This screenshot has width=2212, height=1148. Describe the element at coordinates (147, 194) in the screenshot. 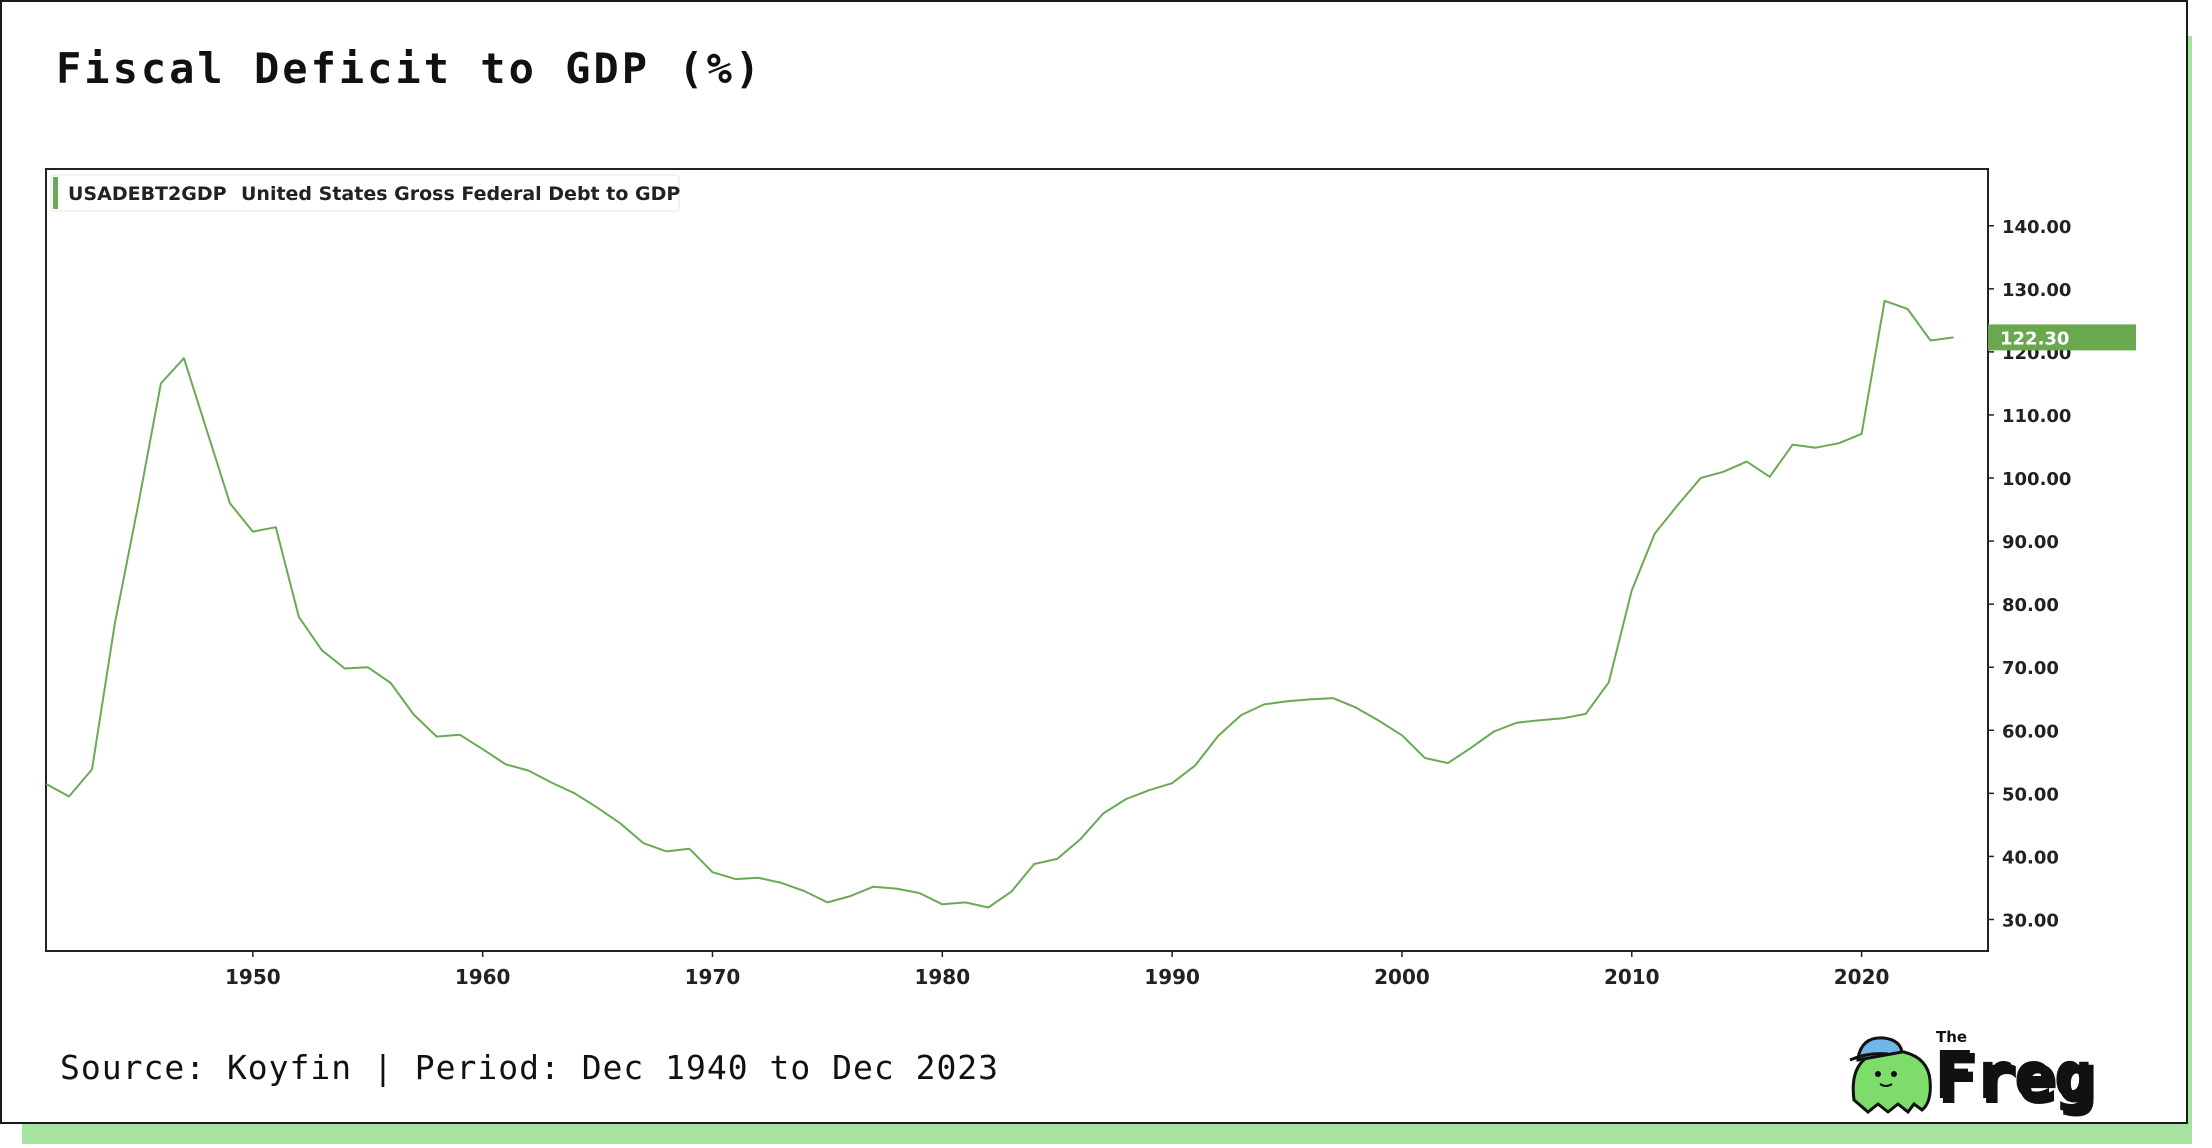

I see `legend-code: USADEBT2GDP` at that location.